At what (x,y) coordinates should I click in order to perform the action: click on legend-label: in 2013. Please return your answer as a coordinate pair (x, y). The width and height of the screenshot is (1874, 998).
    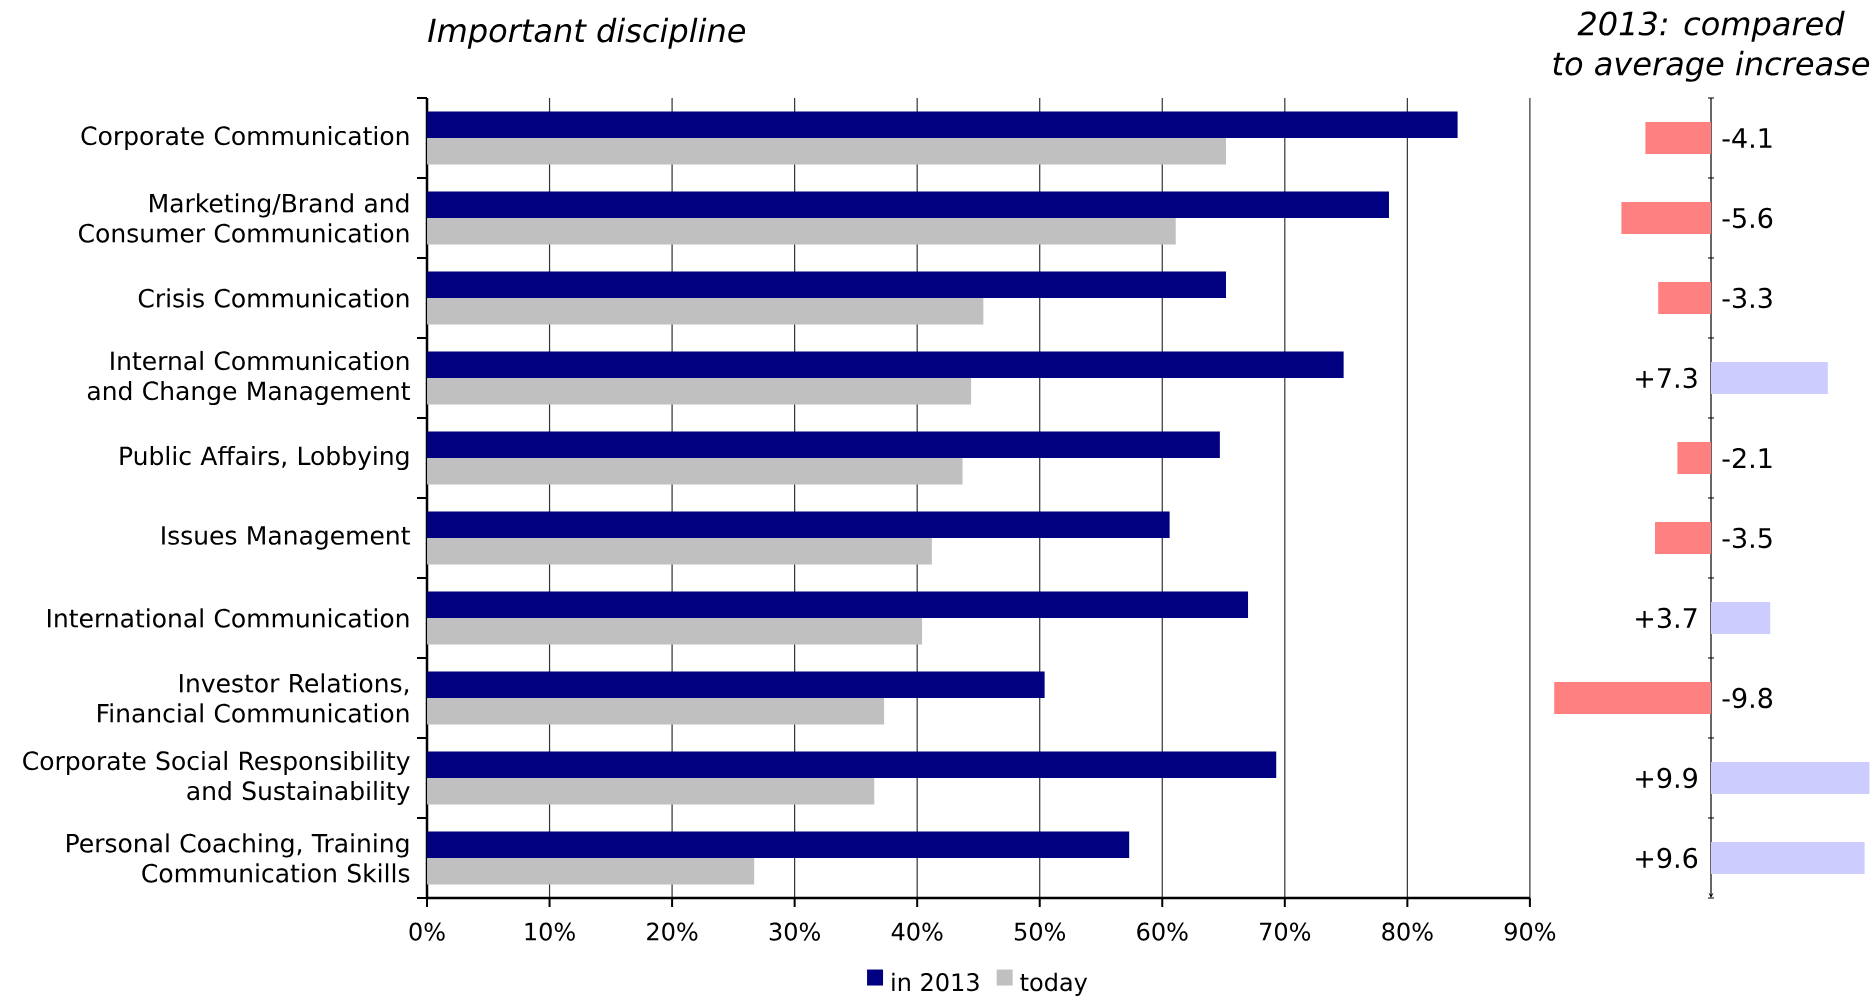
    Looking at the image, I should click on (935, 982).